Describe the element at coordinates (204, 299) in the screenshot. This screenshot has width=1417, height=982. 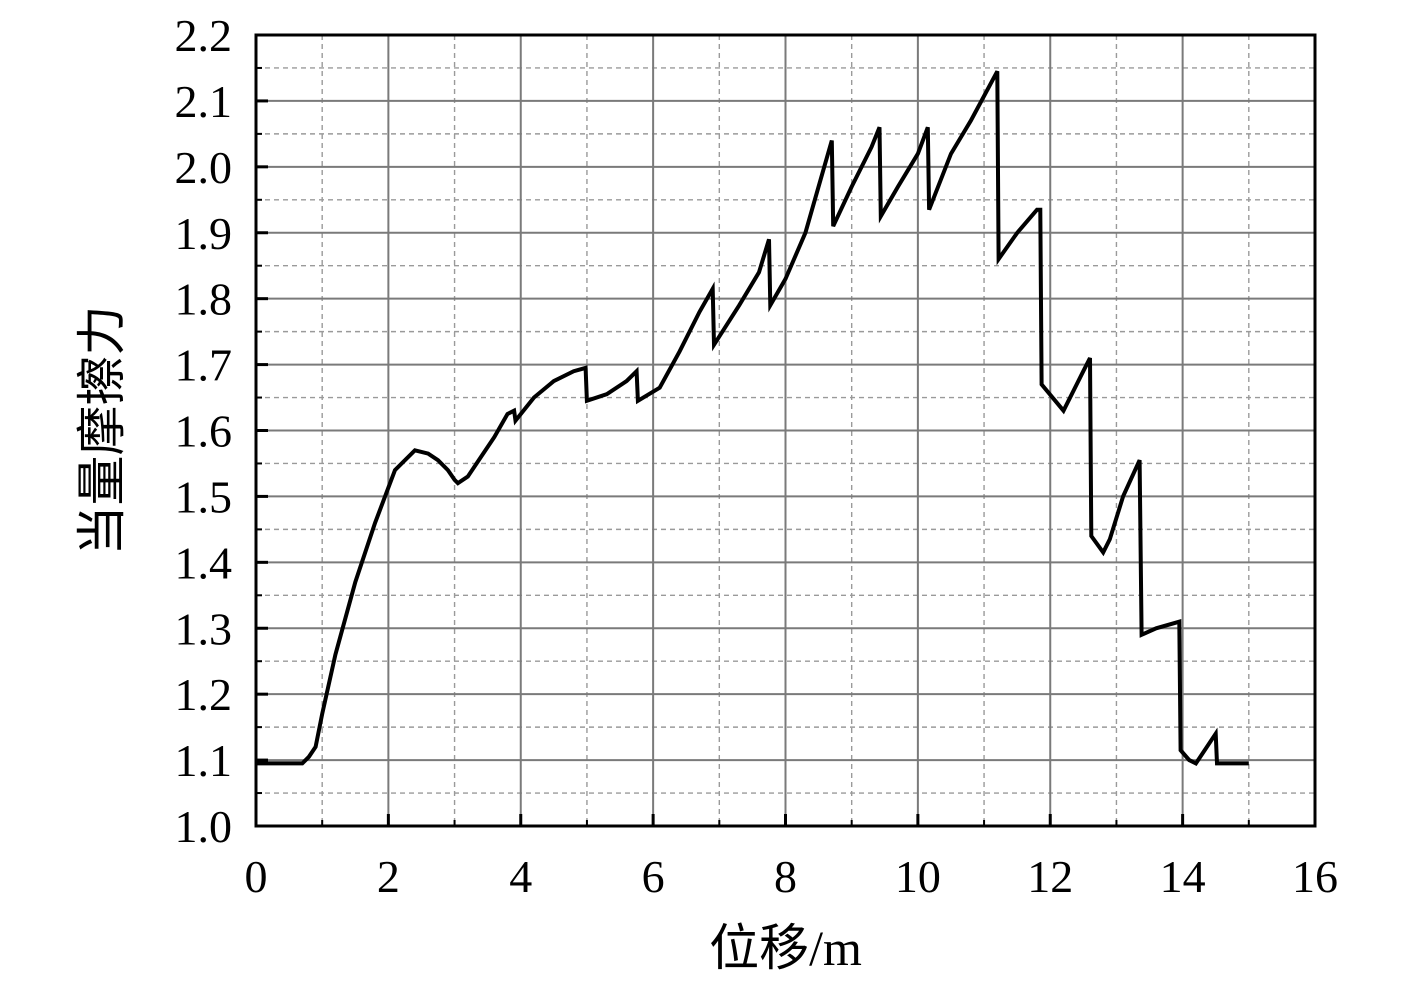
I see `y-tick-label: 1.8` at that location.